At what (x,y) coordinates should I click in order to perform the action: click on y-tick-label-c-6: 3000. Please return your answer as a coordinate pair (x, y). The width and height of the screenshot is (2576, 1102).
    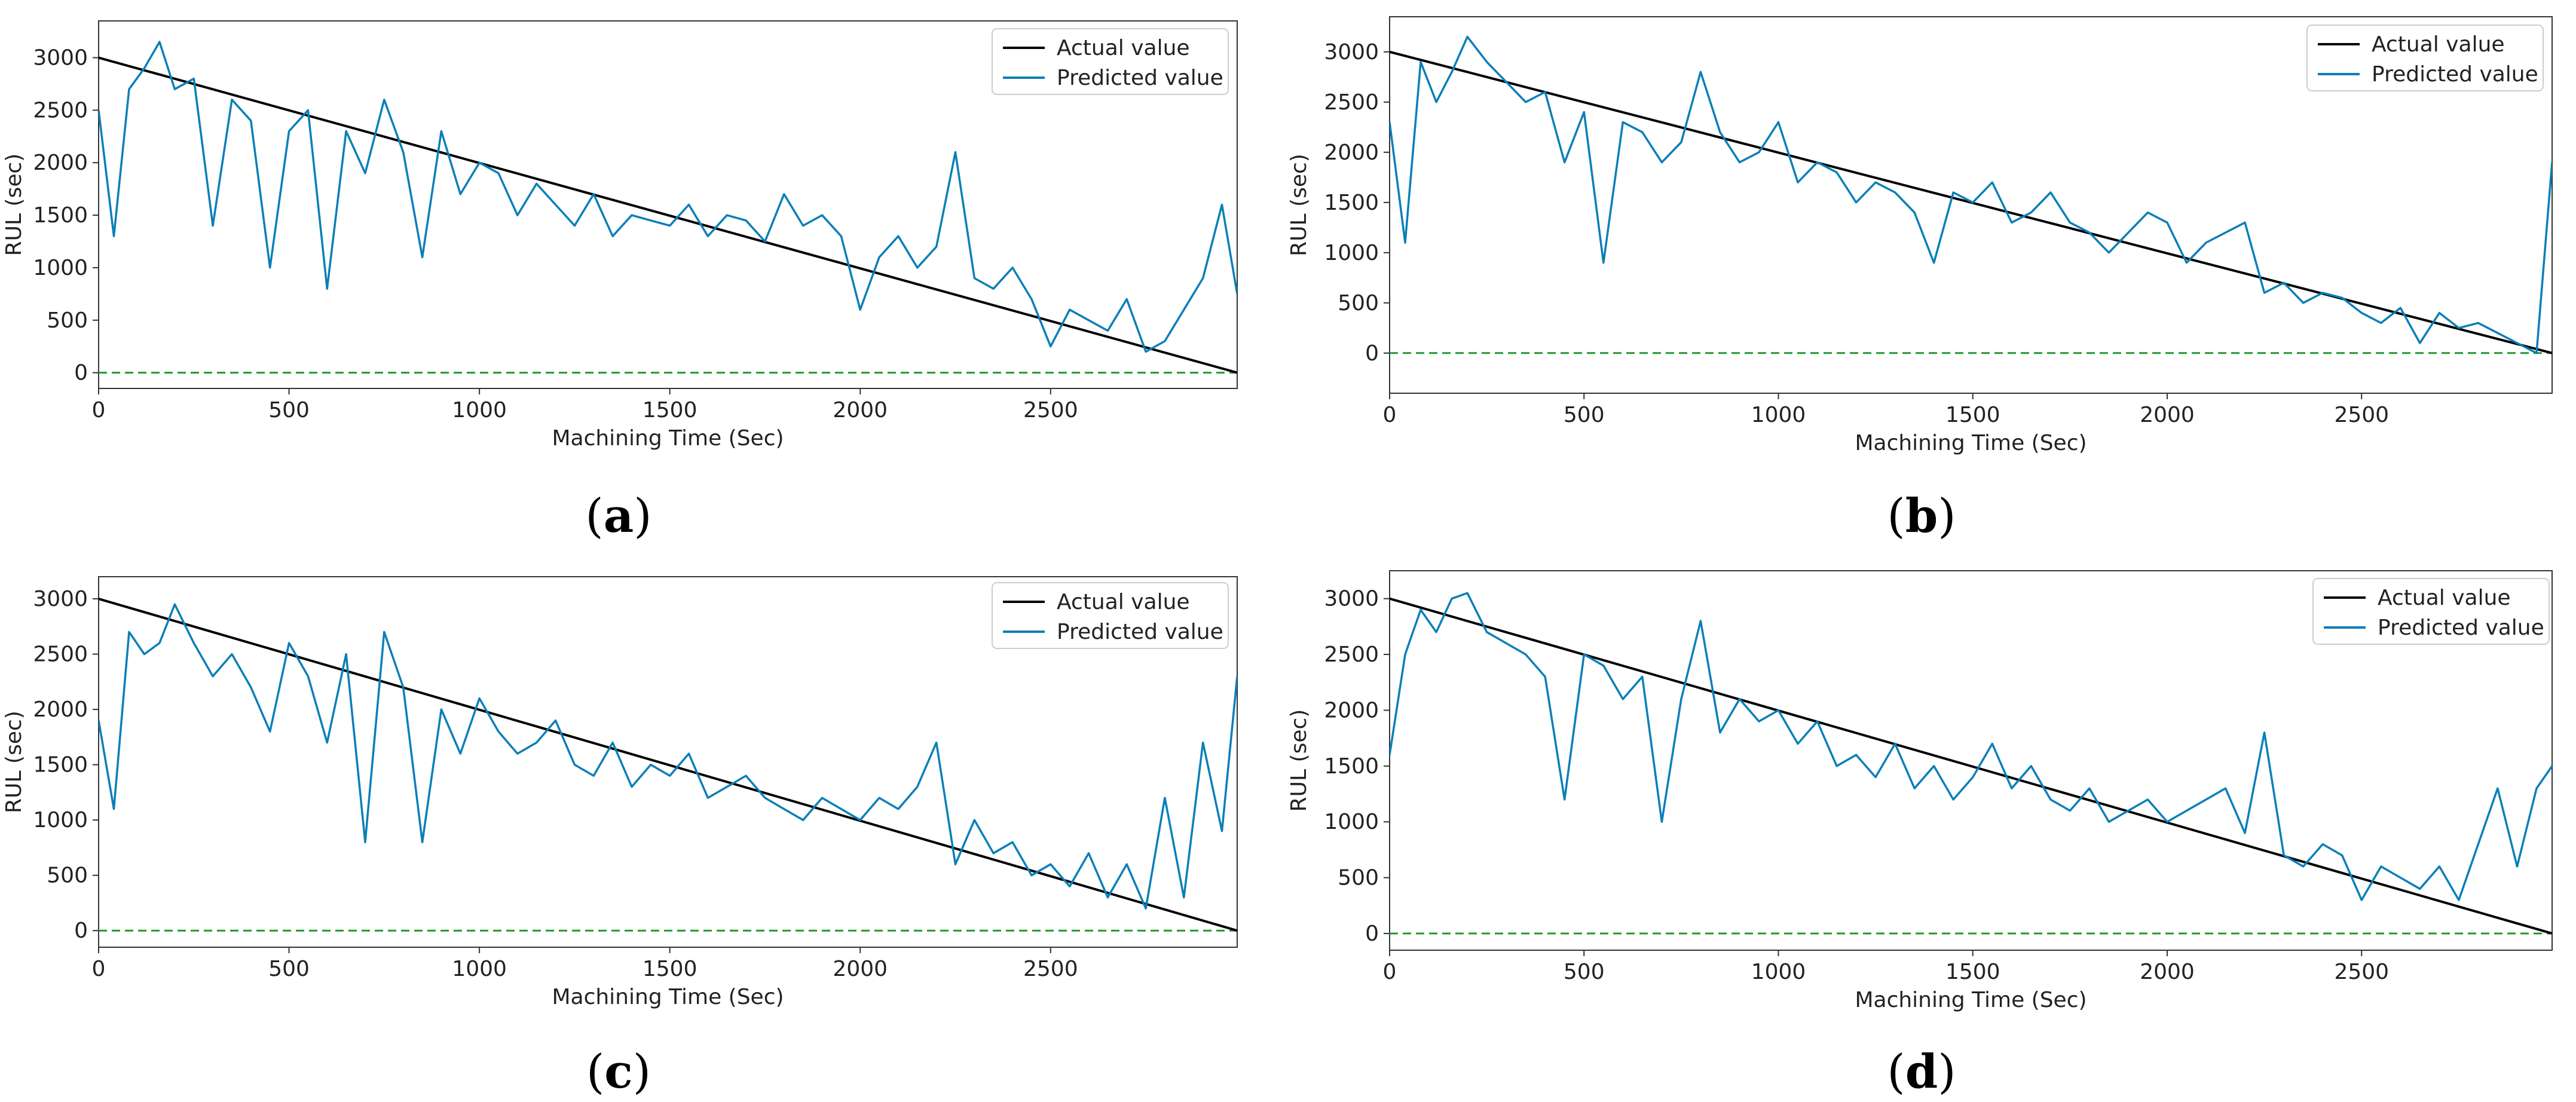
    Looking at the image, I should click on (60, 599).